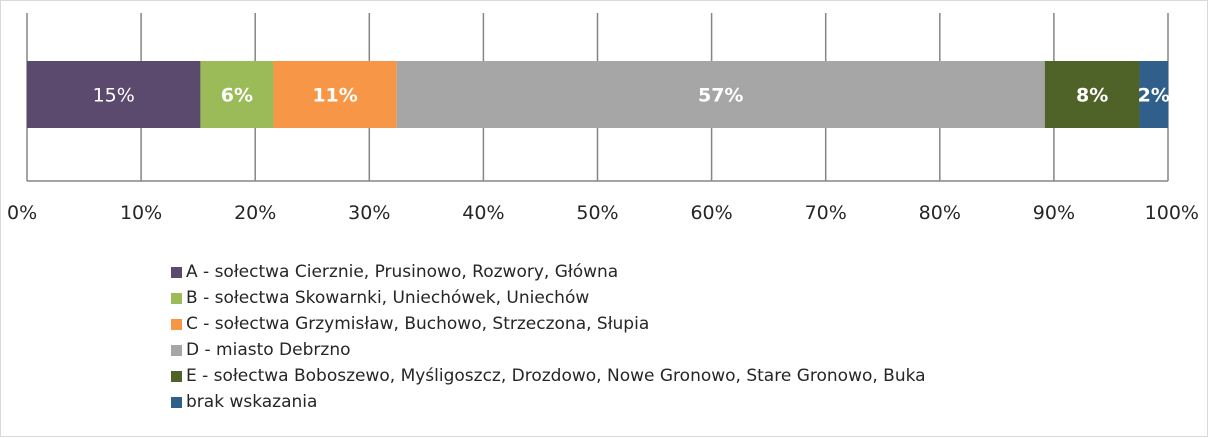 This screenshot has width=1208, height=438. I want to click on tick-label: 90%, so click(1054, 213).